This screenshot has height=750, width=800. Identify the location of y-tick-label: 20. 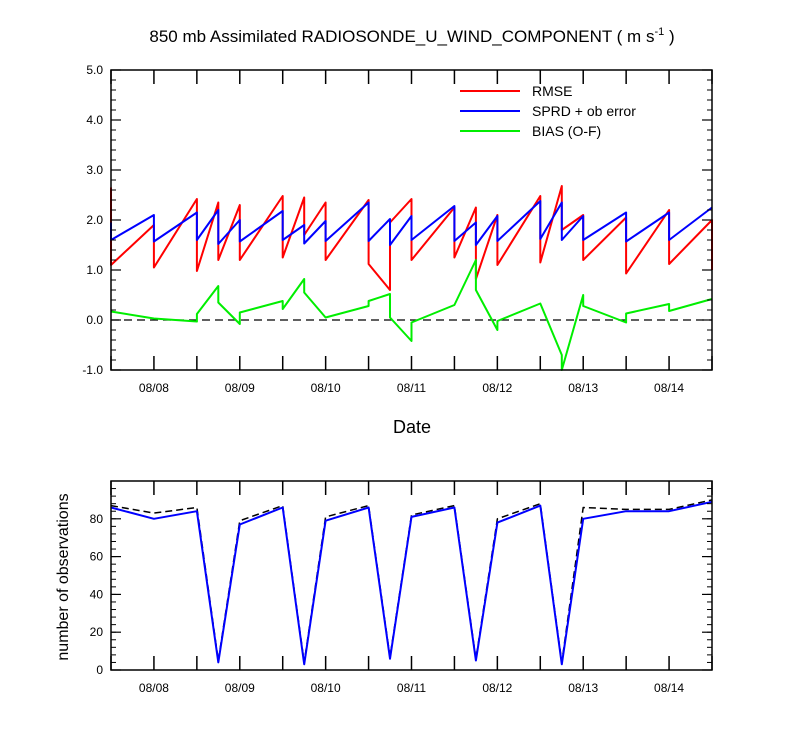
(97, 632).